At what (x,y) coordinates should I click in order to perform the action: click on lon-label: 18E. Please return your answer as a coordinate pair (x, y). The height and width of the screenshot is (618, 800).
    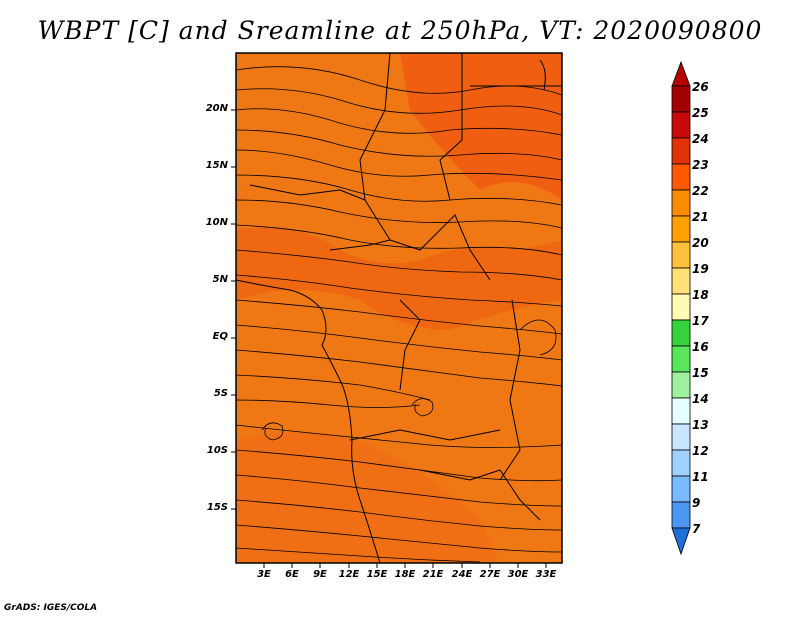
    Looking at the image, I should click on (405, 574).